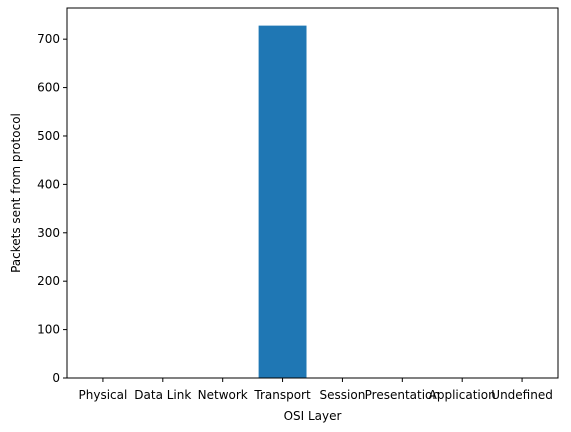 This screenshot has width=571, height=432. I want to click on y-axis-label: Packets sent from protocol, so click(16, 193).